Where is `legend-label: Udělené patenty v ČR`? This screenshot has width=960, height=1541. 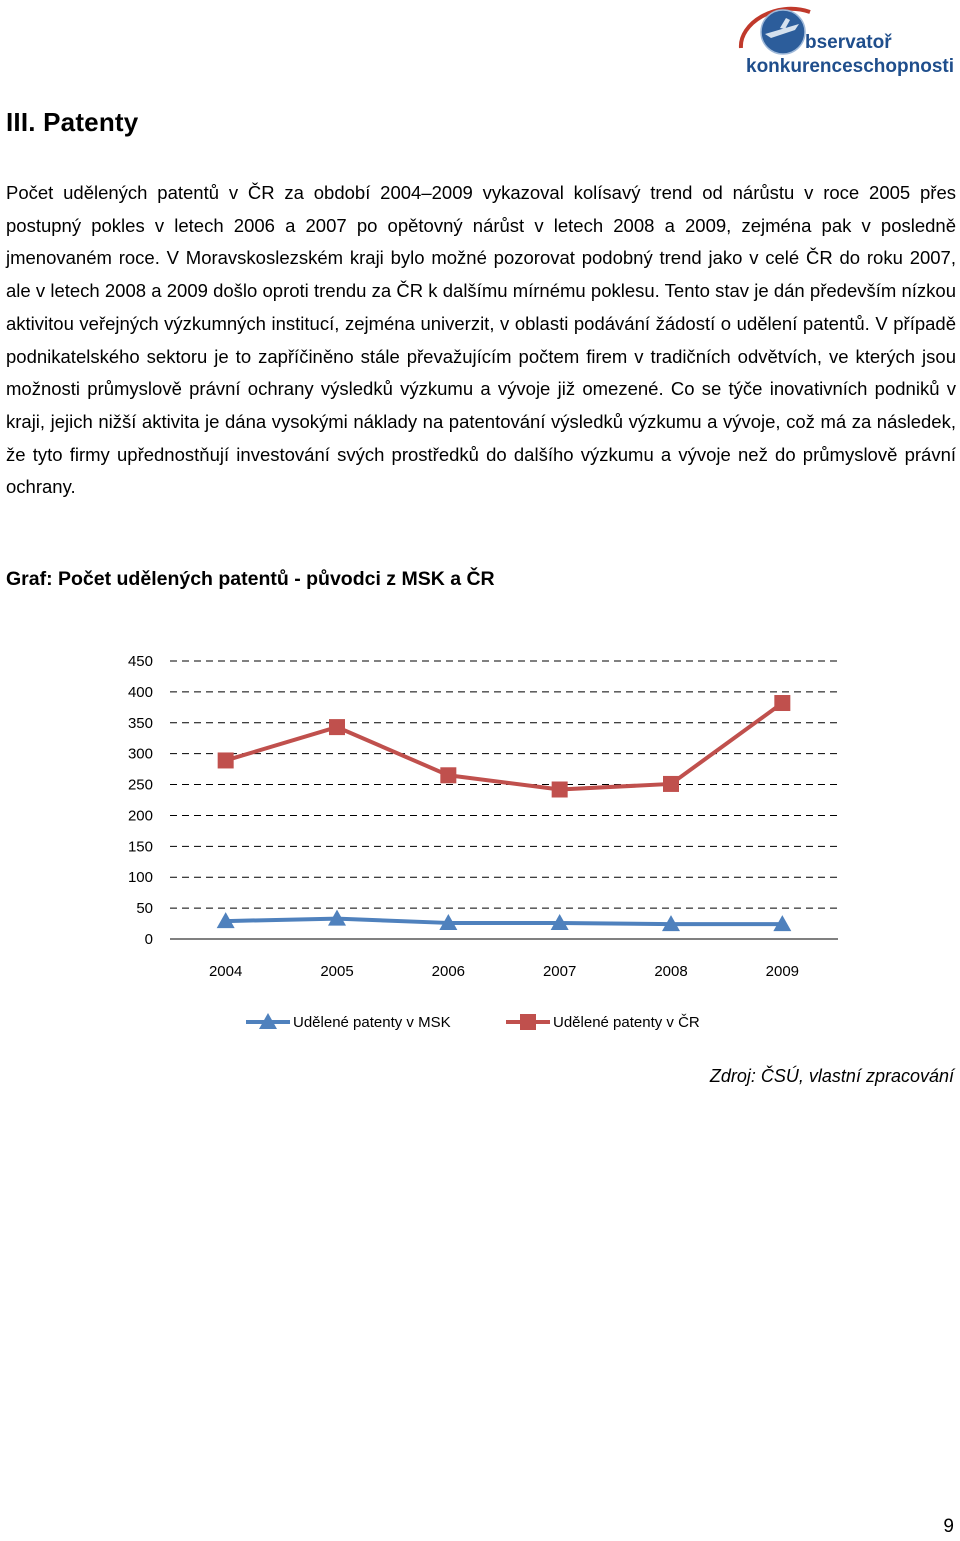
legend-label: Udělené patenty v ČR is located at coordinates (626, 1022).